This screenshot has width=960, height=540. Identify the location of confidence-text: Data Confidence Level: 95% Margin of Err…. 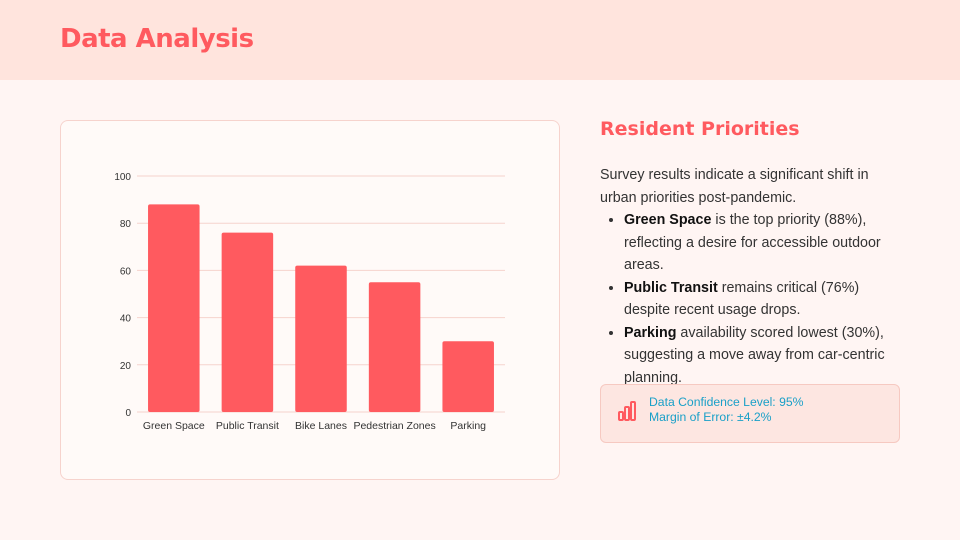
(726, 409).